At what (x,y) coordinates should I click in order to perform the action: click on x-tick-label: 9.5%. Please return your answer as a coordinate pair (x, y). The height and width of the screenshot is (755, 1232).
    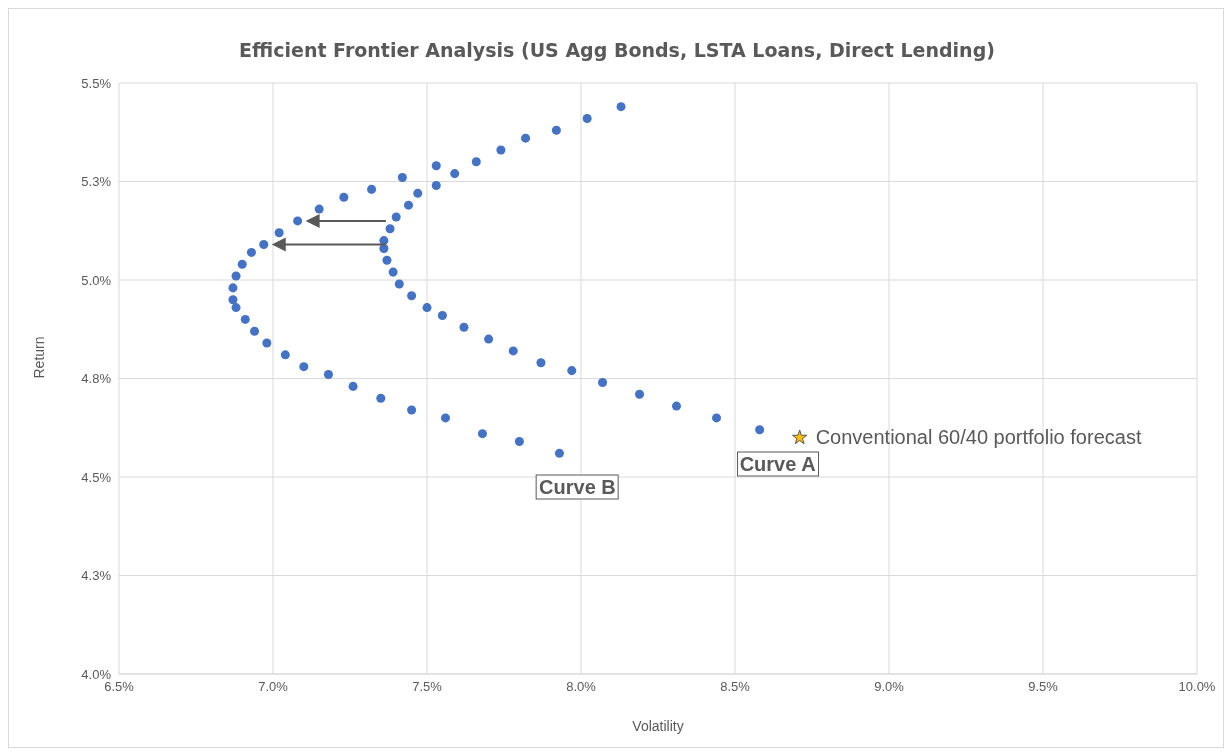
    Looking at the image, I should click on (1043, 687).